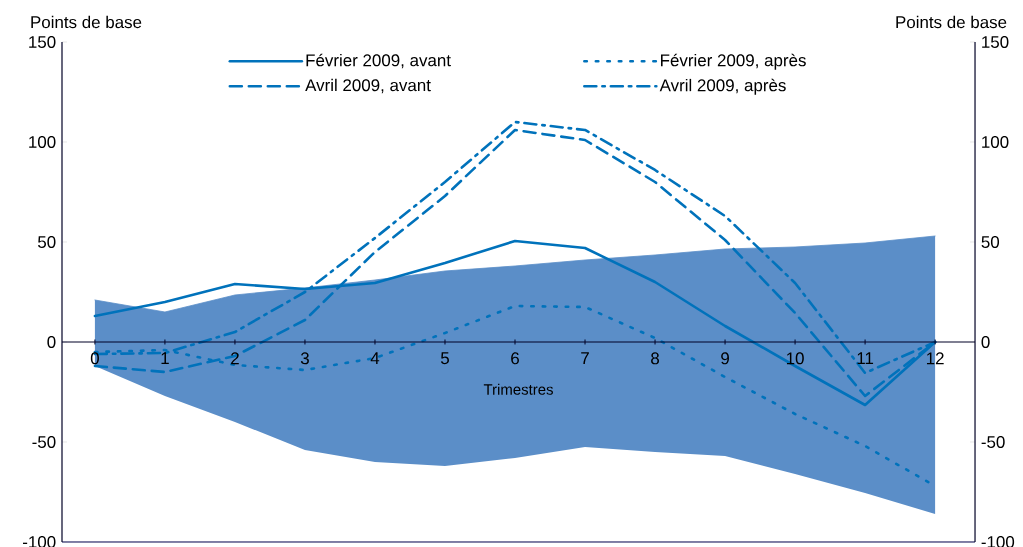 This screenshot has width=1023, height=547. I want to click on y-tick-label: 50, so click(46, 242).